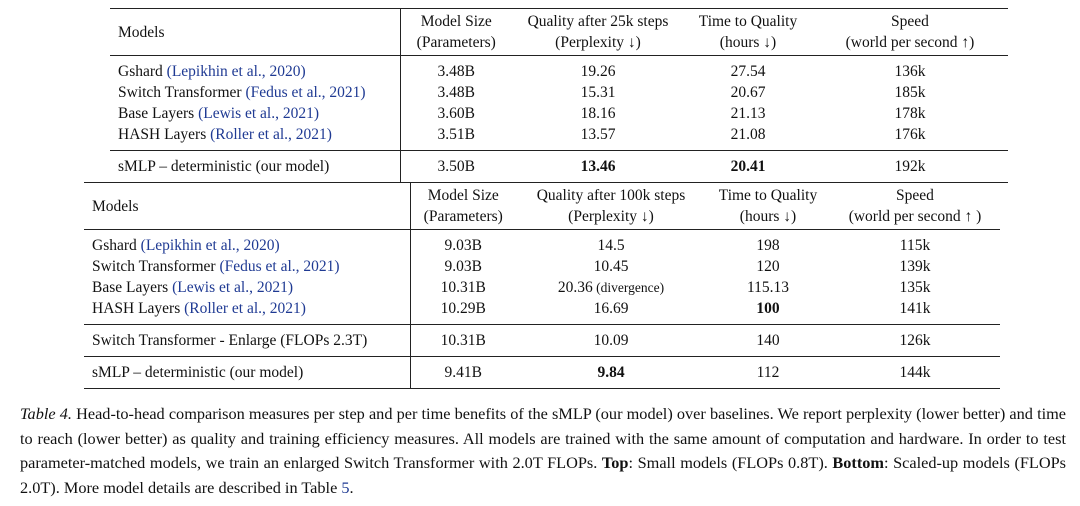  What do you see at coordinates (910, 32) in the screenshot?
I see `speed-header: Speed (world per second ↑)` at bounding box center [910, 32].